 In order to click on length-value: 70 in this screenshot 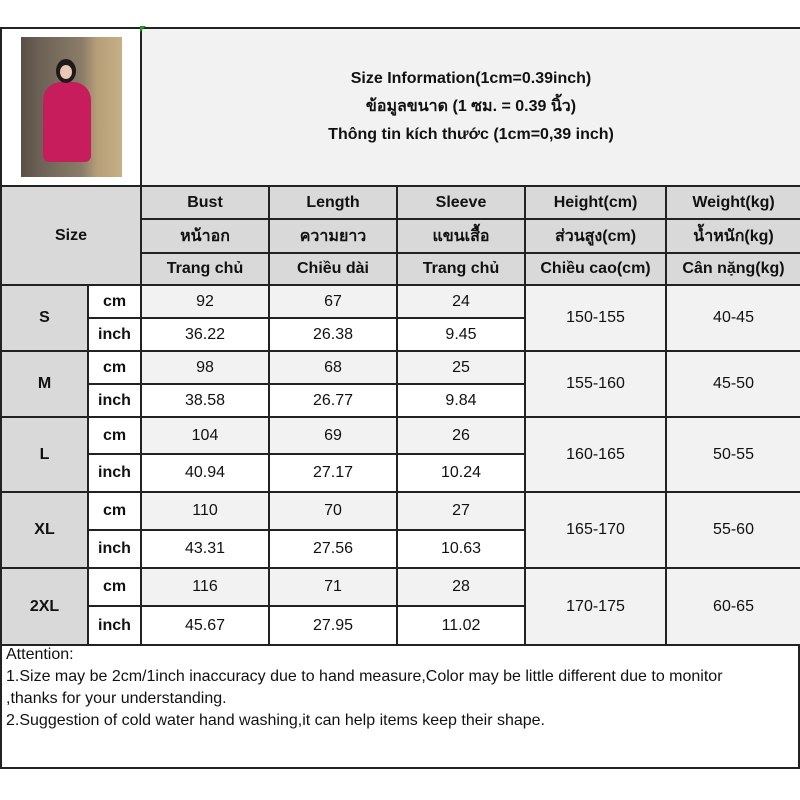, I will do `click(333, 511)`.